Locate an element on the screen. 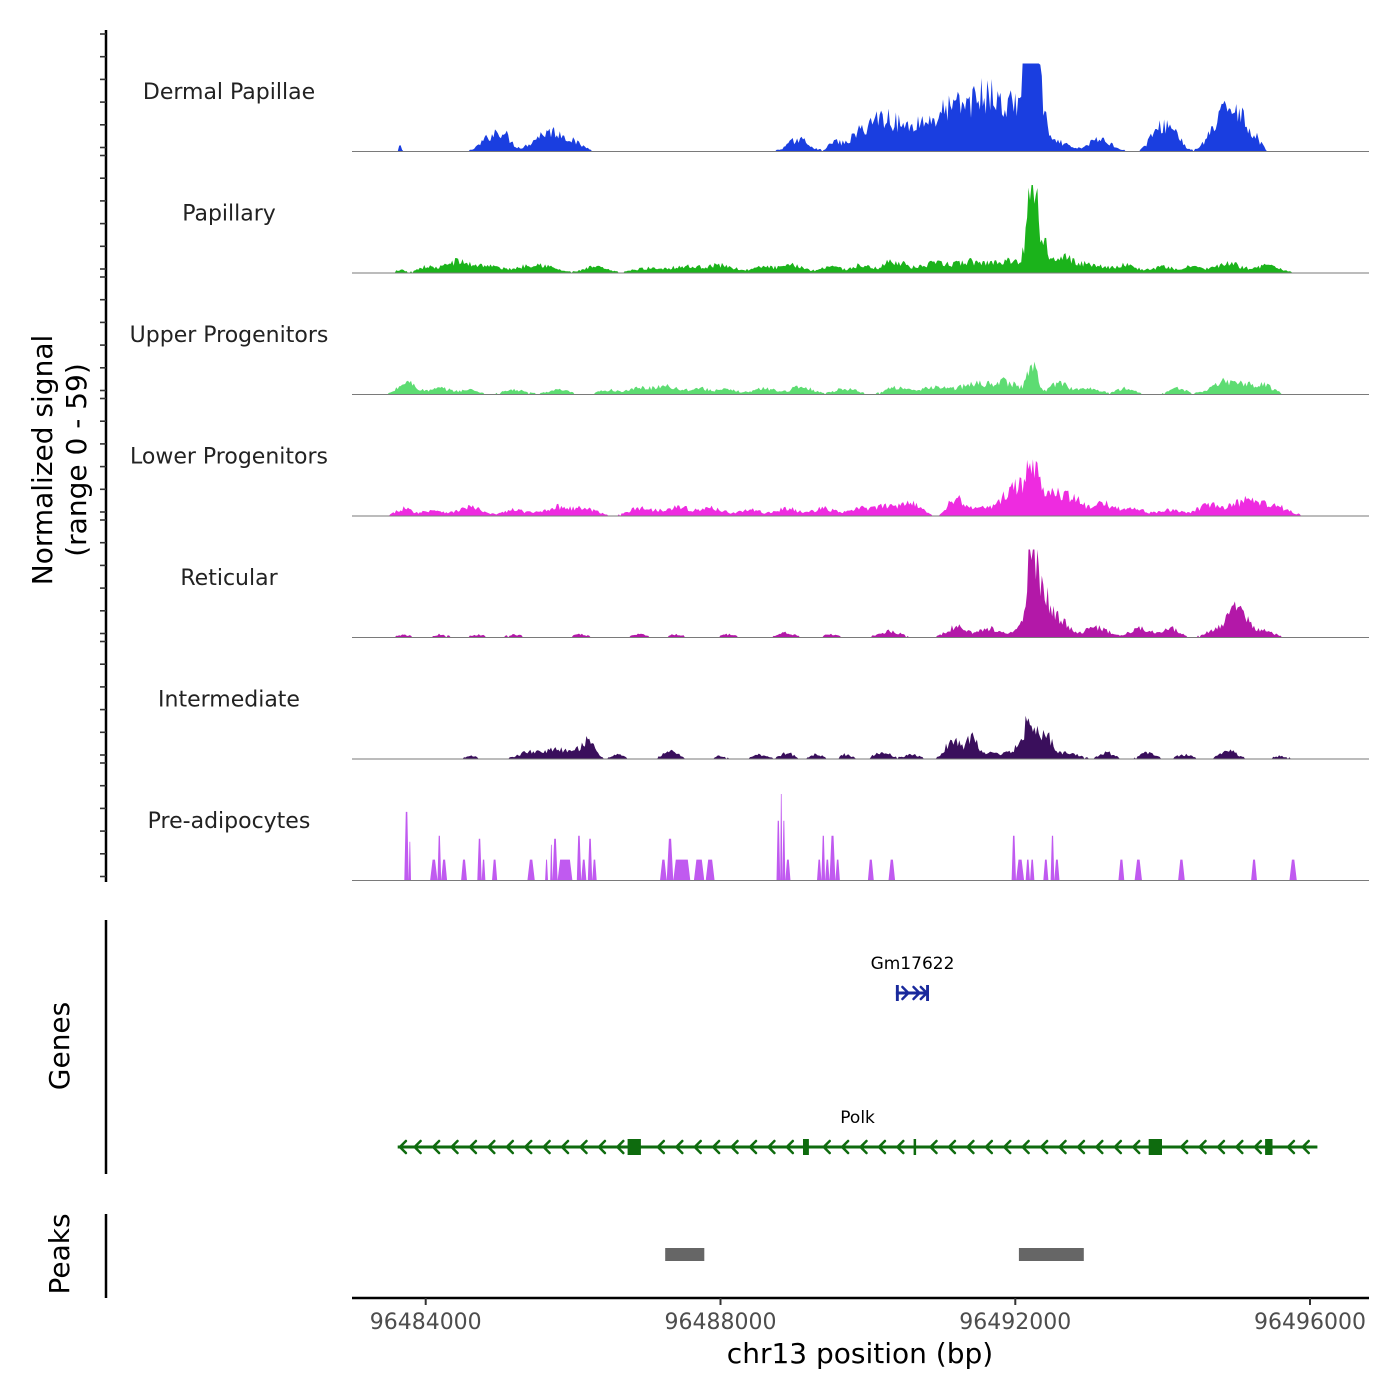  y-axis-label-line1: Normalized signal is located at coordinates (42, 460).